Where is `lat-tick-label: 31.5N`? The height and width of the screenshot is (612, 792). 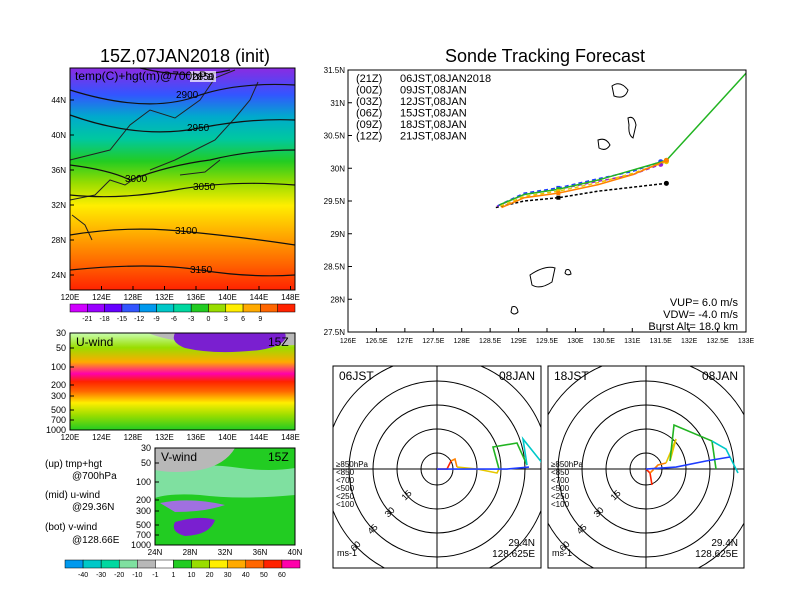
lat-tick-label: 31.5N is located at coordinates (335, 70).